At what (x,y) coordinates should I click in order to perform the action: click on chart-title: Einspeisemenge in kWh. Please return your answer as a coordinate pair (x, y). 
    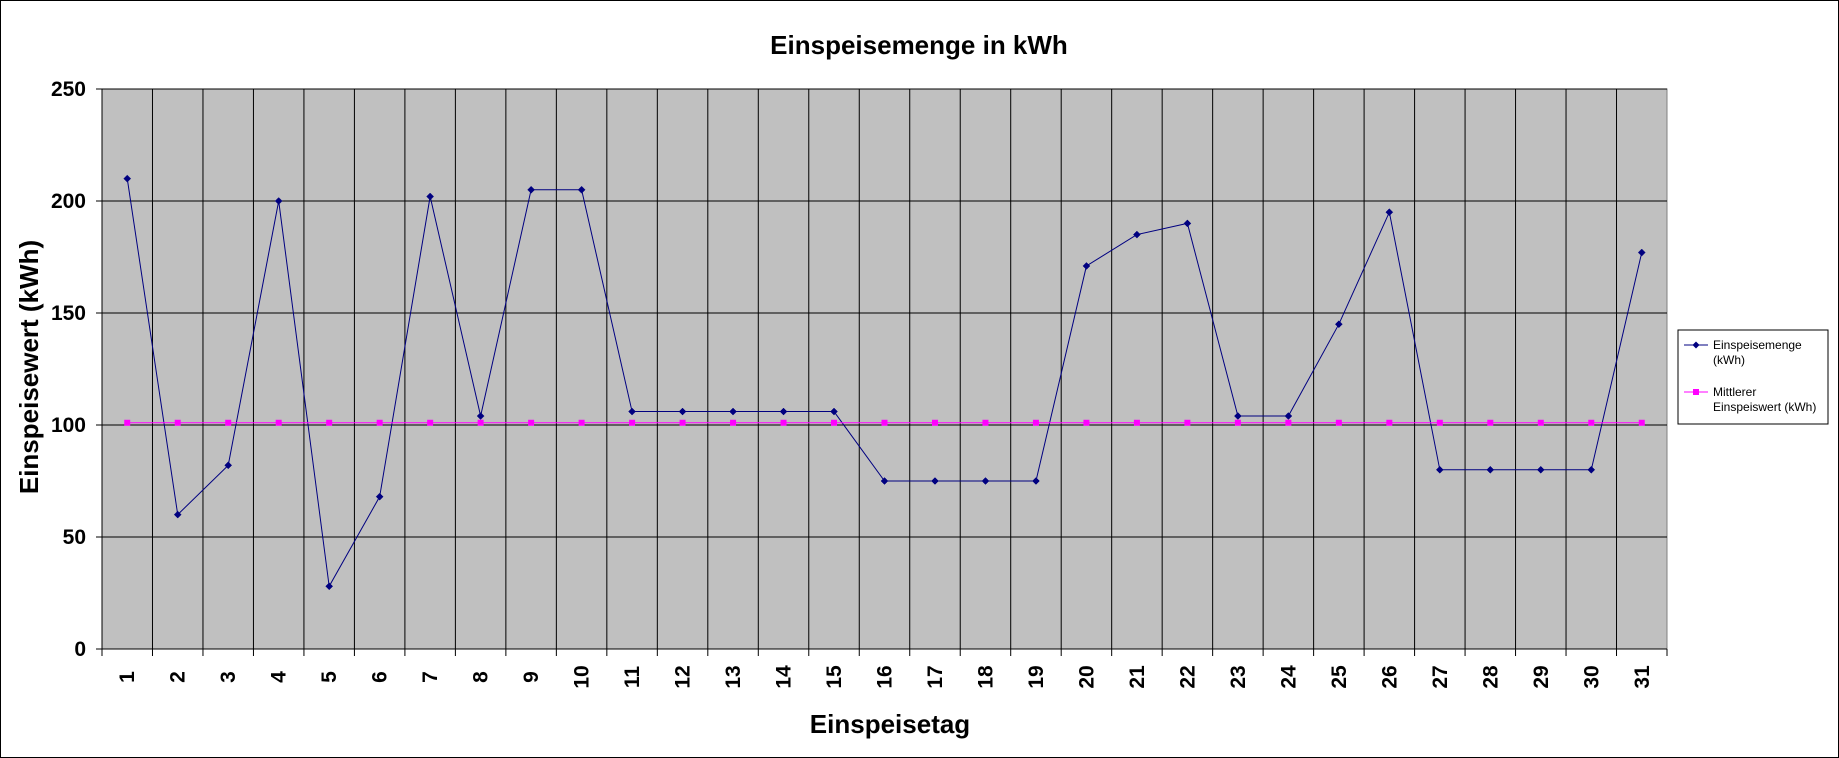
    Looking at the image, I should click on (919, 45).